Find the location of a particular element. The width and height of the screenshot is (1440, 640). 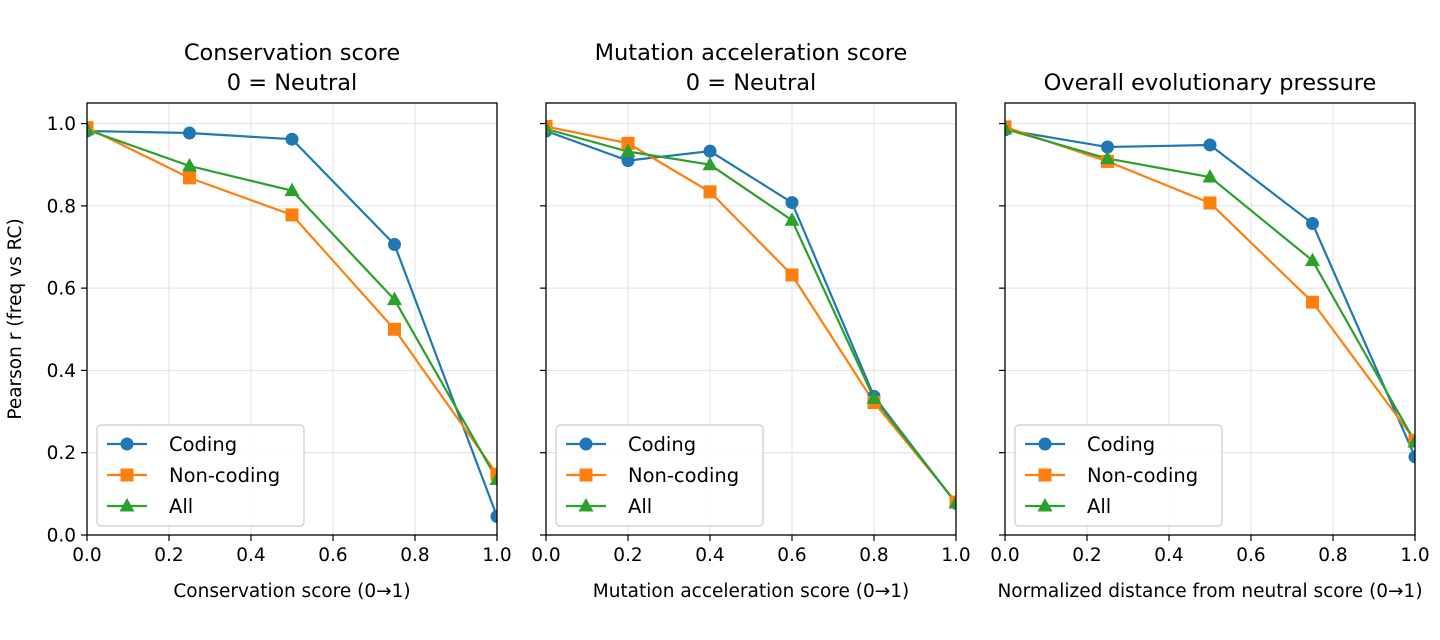

x-axis-label: Conservation score (0→1) is located at coordinates (291, 591).